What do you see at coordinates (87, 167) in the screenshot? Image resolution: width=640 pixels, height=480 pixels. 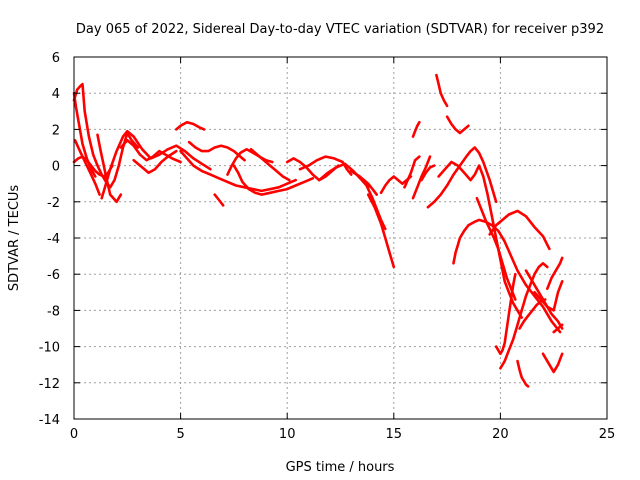 I see `series-arc3` at bounding box center [87, 167].